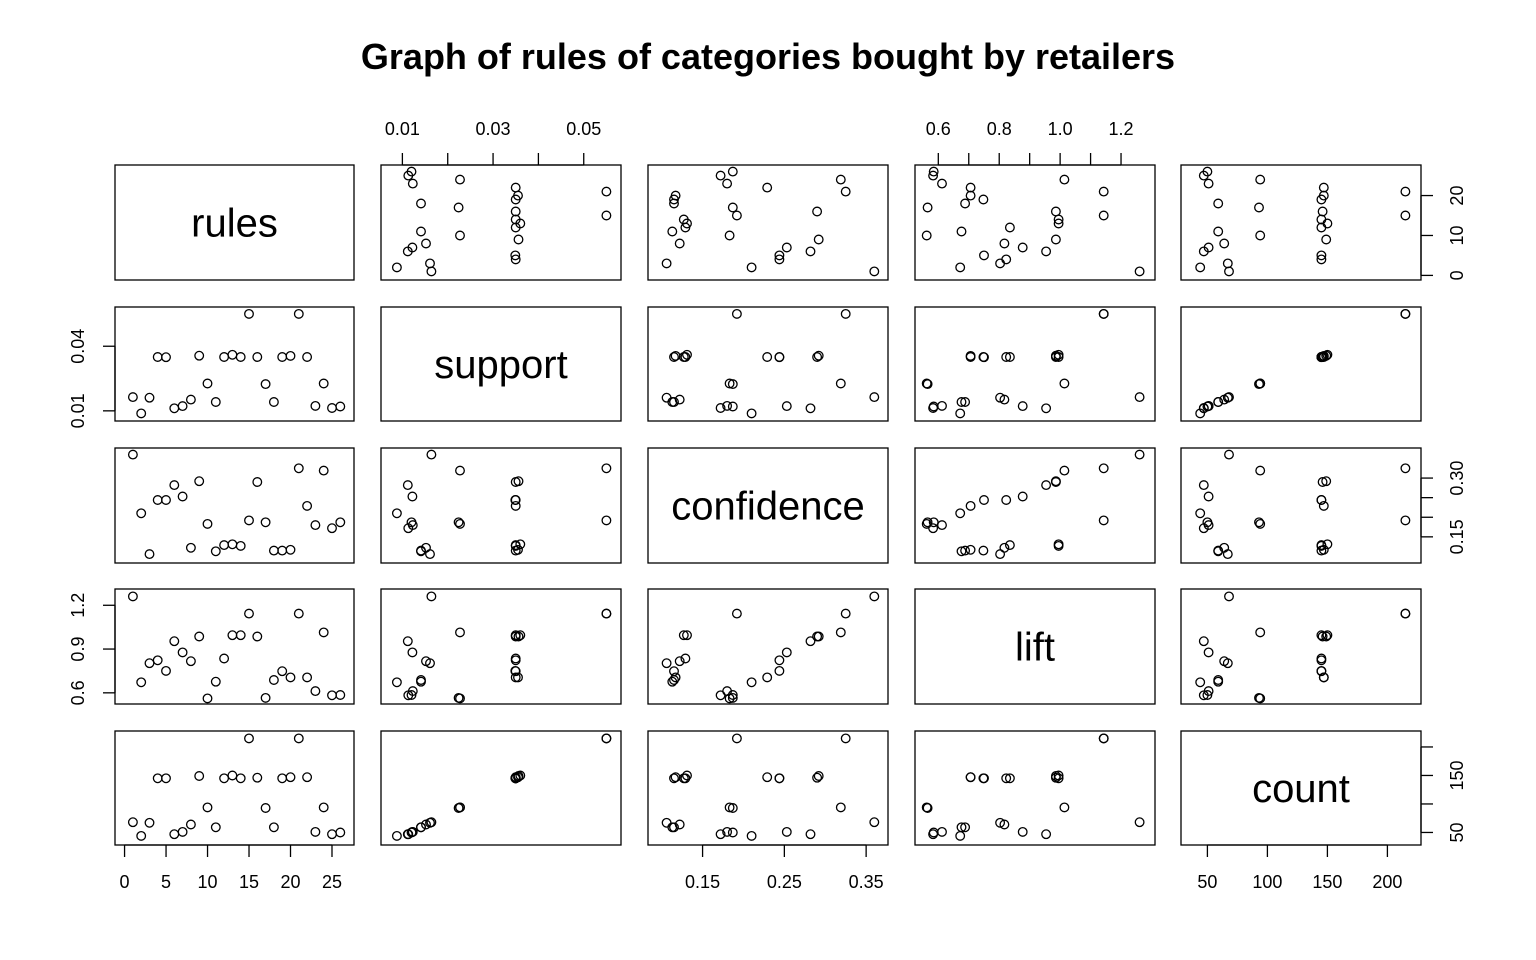  Describe the element at coordinates (1457, 275) in the screenshot. I see `y-tick-label-right-rules: 0` at that location.